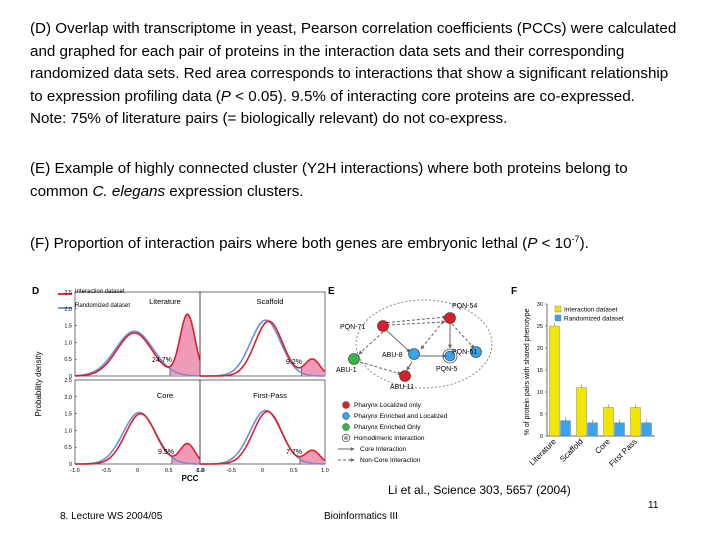 The width and height of the screenshot is (720, 540). What do you see at coordinates (331, 291) in the screenshot?
I see `panel-letter-e: E` at bounding box center [331, 291].